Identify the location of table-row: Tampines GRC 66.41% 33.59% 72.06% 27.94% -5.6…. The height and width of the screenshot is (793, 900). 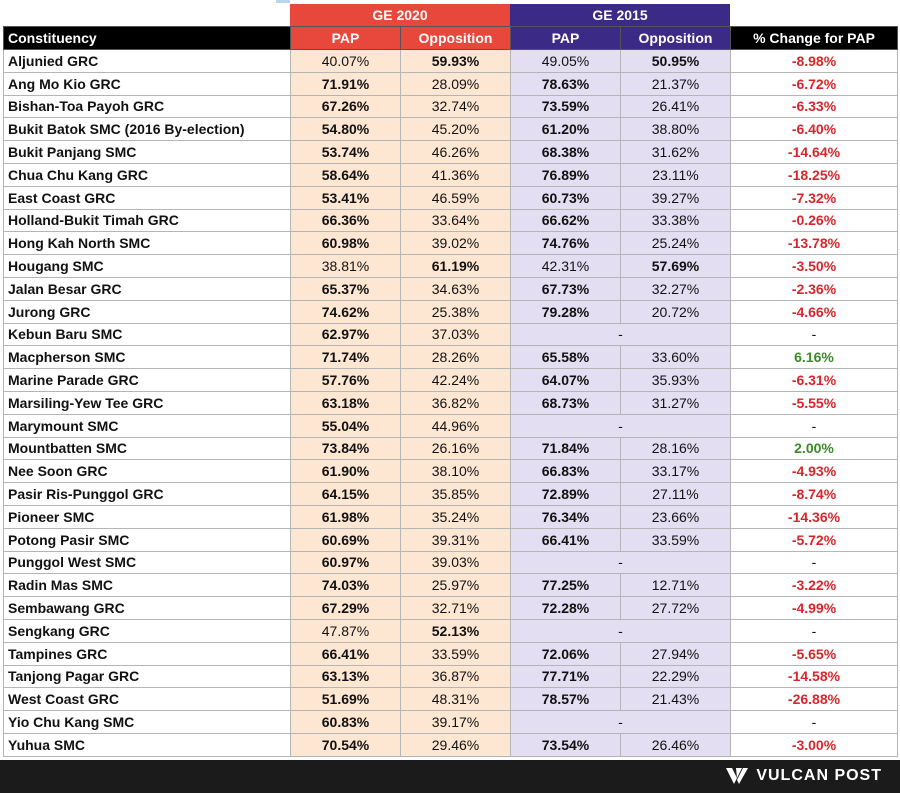
(450, 653).